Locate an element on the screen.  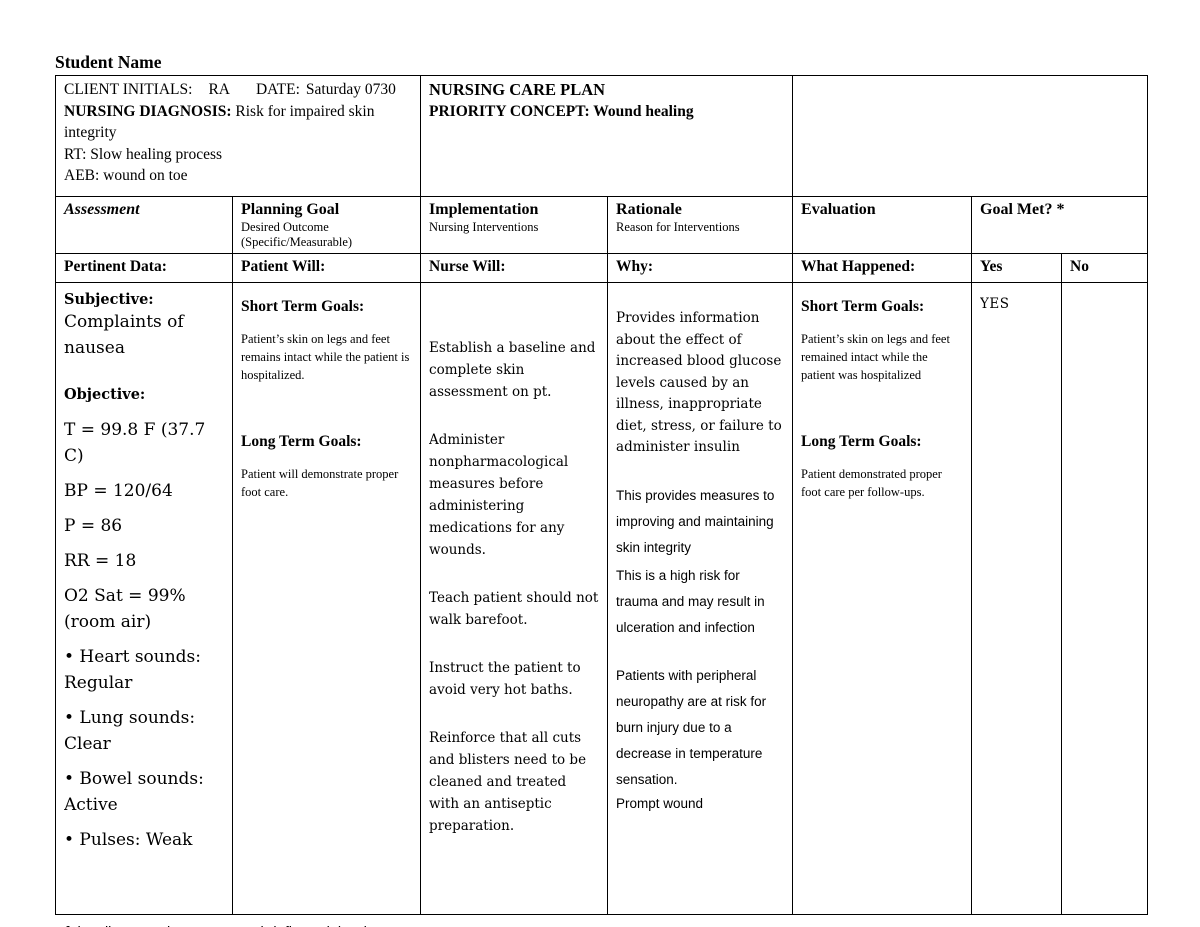
intervention-barefoot: Teach patient should not walk barefoot. is located at coordinates (514, 609).